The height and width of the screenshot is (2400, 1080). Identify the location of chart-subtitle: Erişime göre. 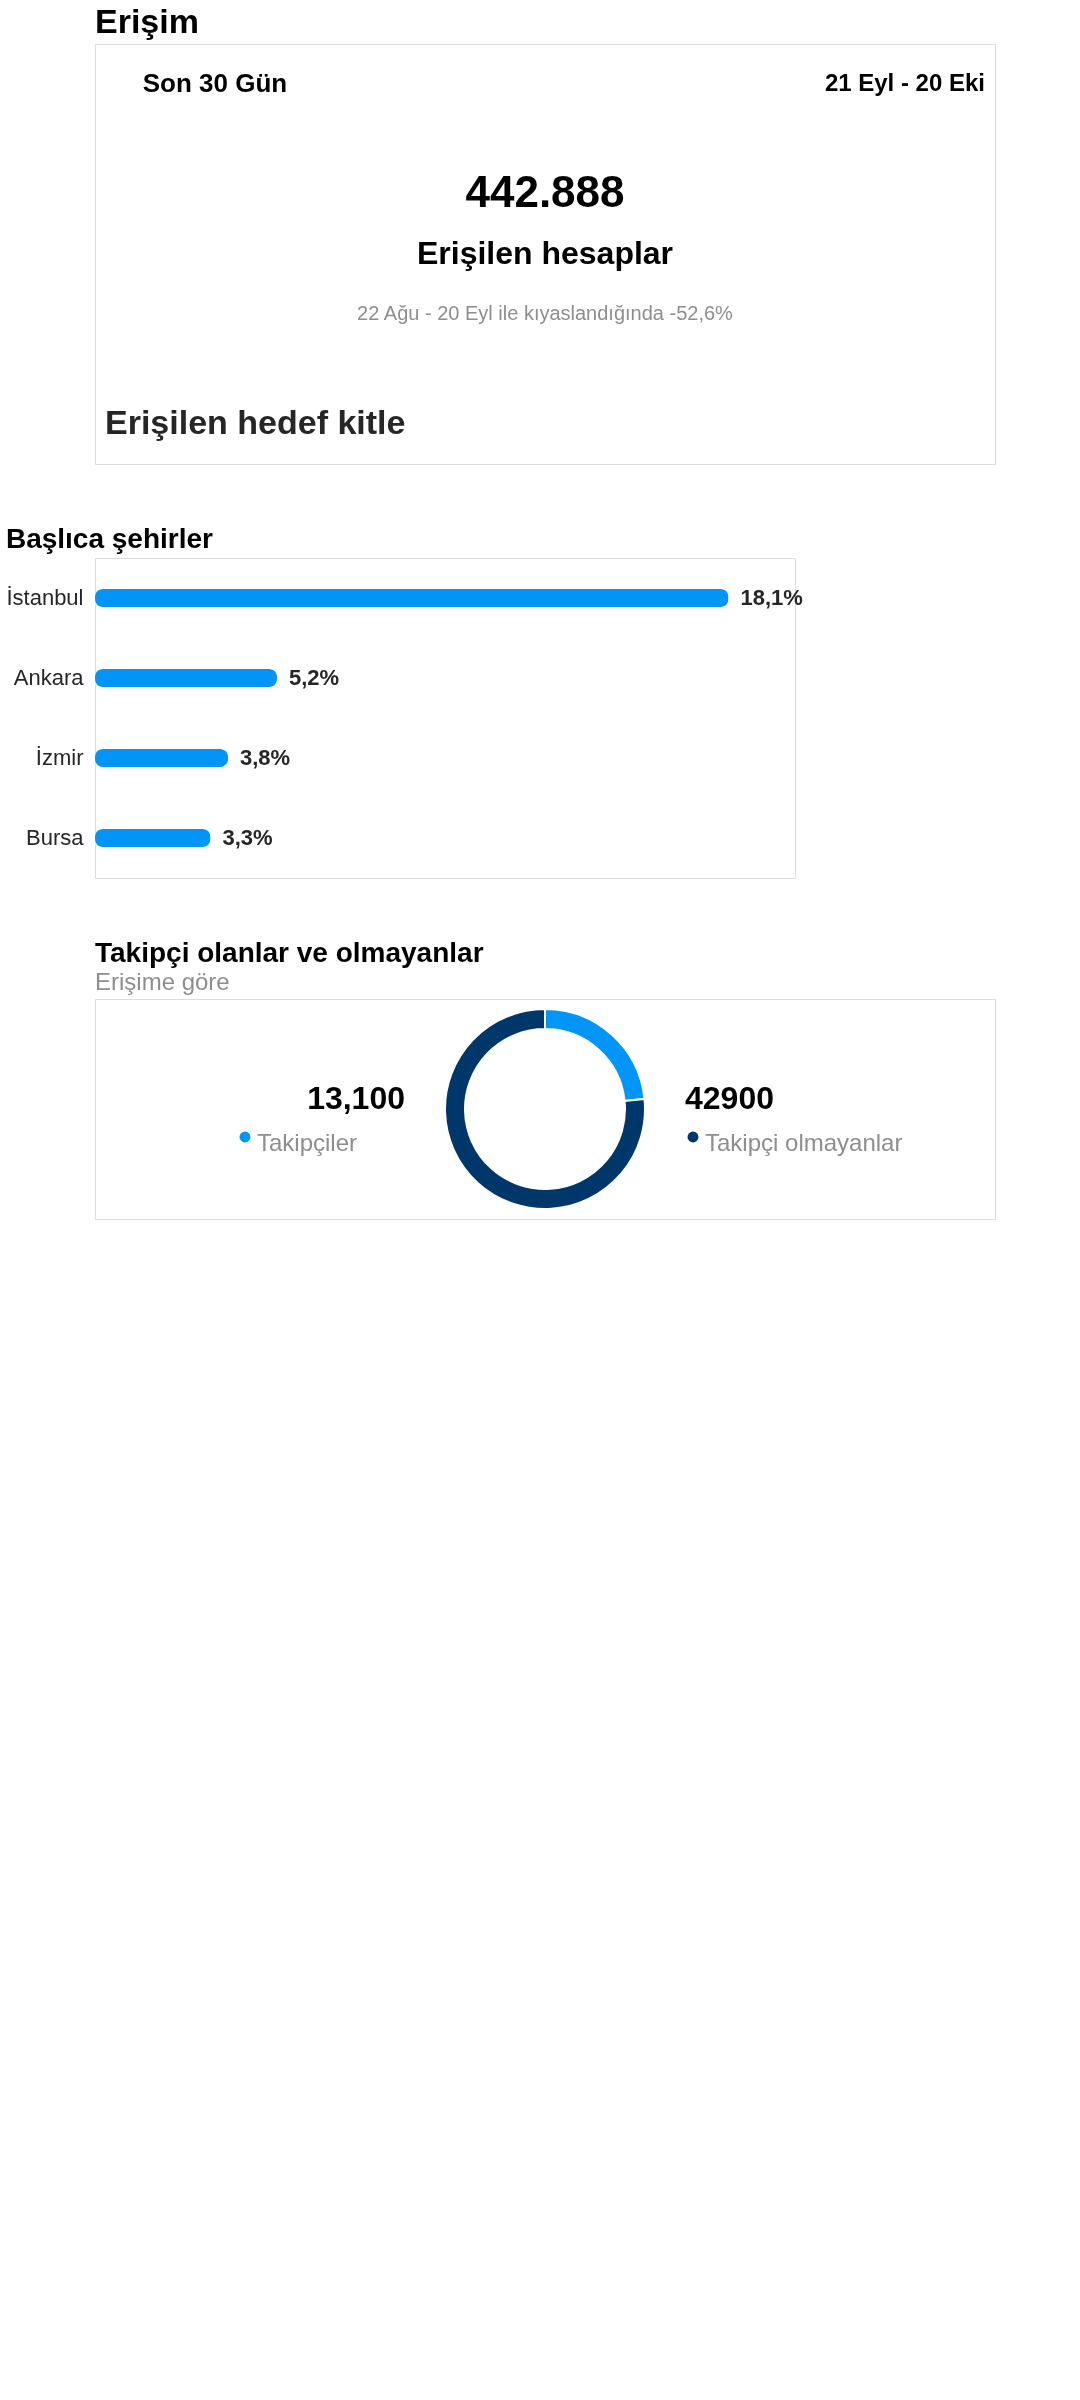
(162, 981).